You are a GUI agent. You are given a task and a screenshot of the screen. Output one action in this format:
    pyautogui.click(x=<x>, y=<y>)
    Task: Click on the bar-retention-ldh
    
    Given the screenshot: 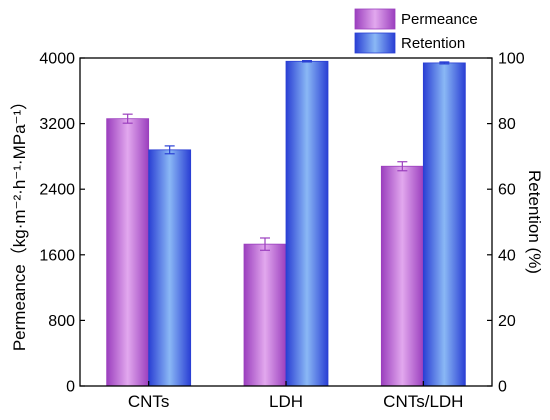 What is the action you would take?
    pyautogui.click(x=307, y=223)
    